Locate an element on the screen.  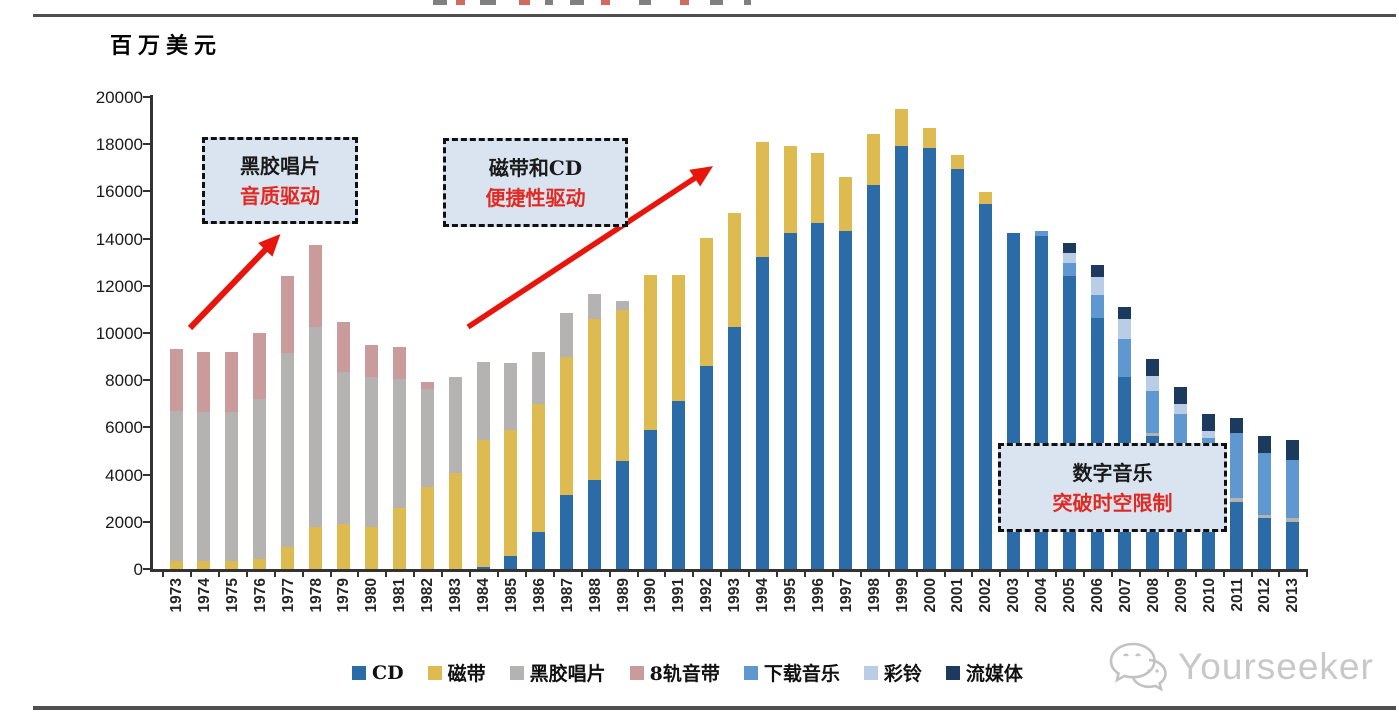
bar-segment-流媒体-2007 is located at coordinates (1125, 312).